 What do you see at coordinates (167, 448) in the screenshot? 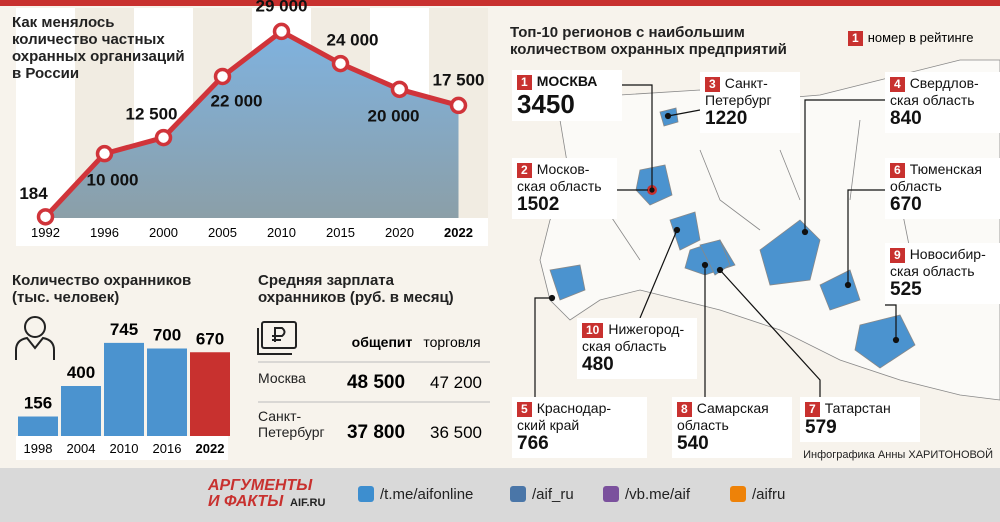
I see `x-tick-label: 2016` at bounding box center [167, 448].